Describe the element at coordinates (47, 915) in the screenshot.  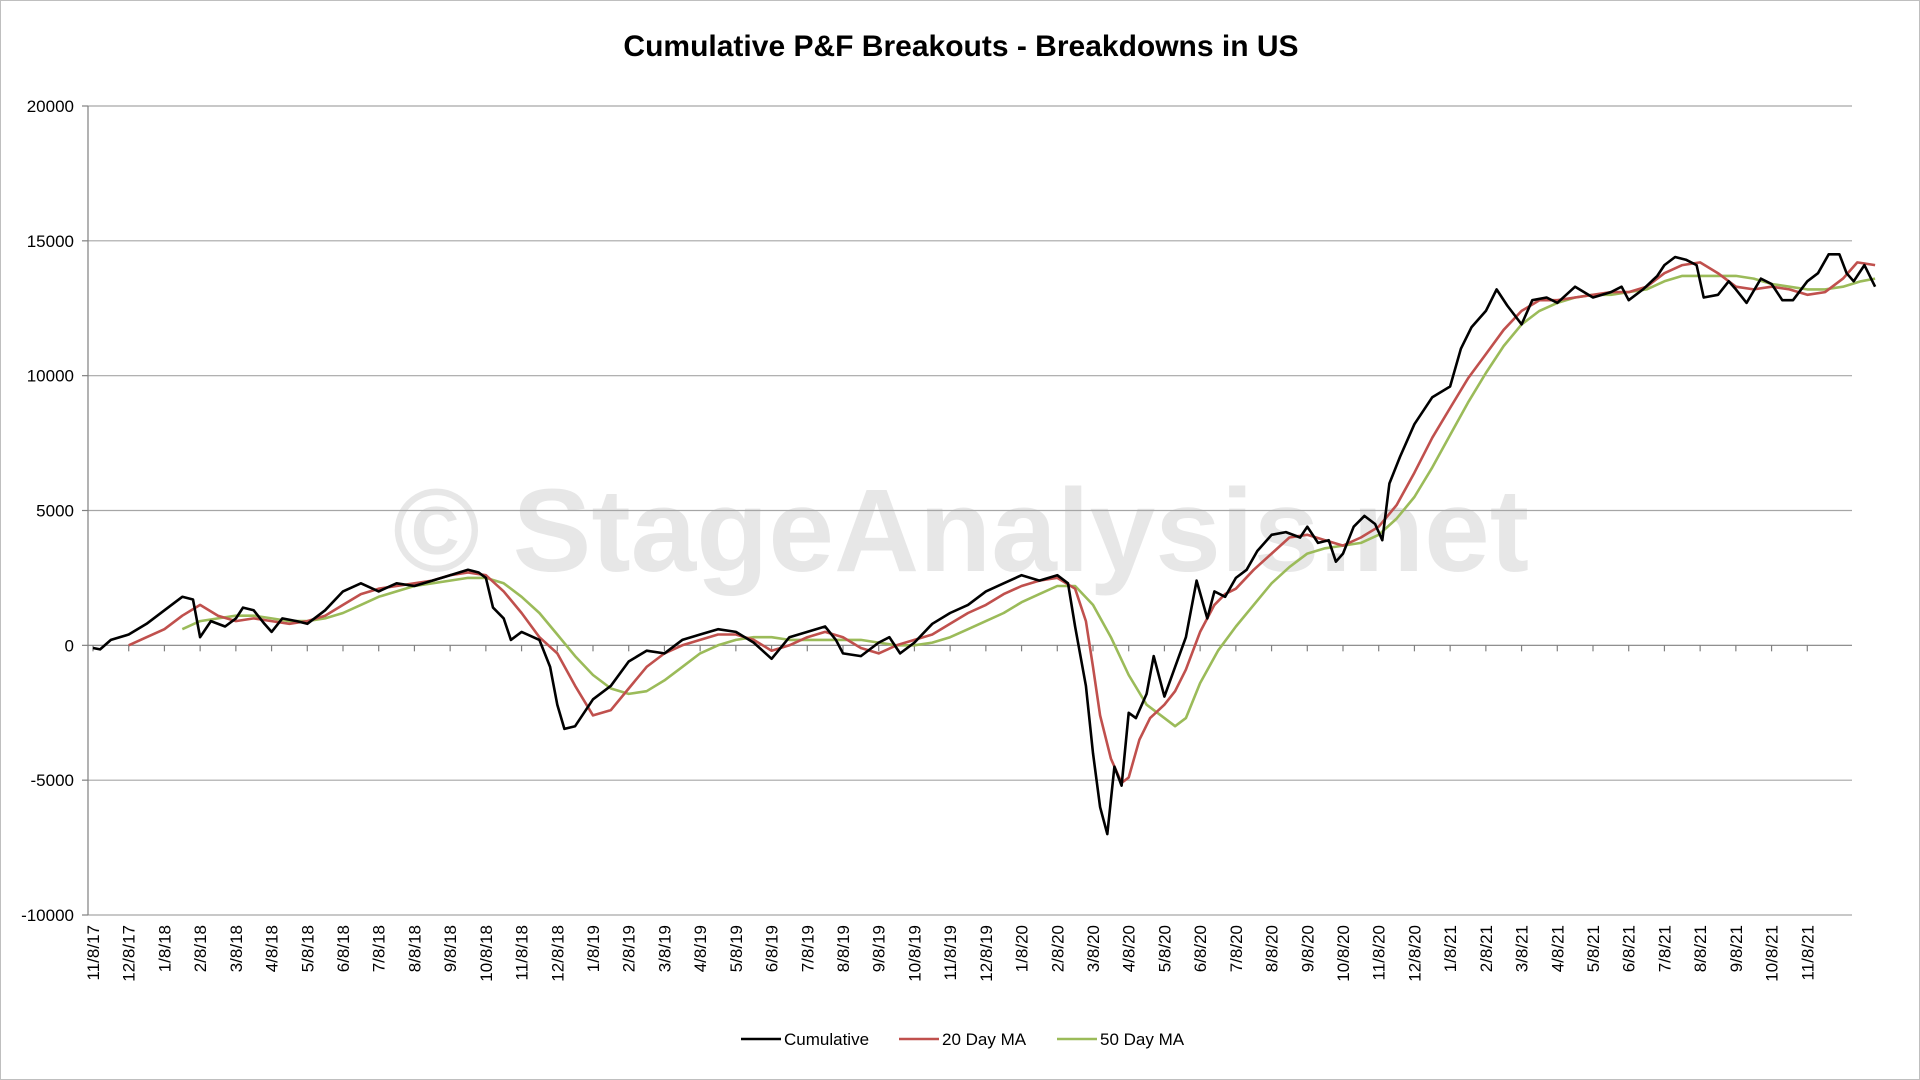
I see `y-tick-label: -10000` at that location.